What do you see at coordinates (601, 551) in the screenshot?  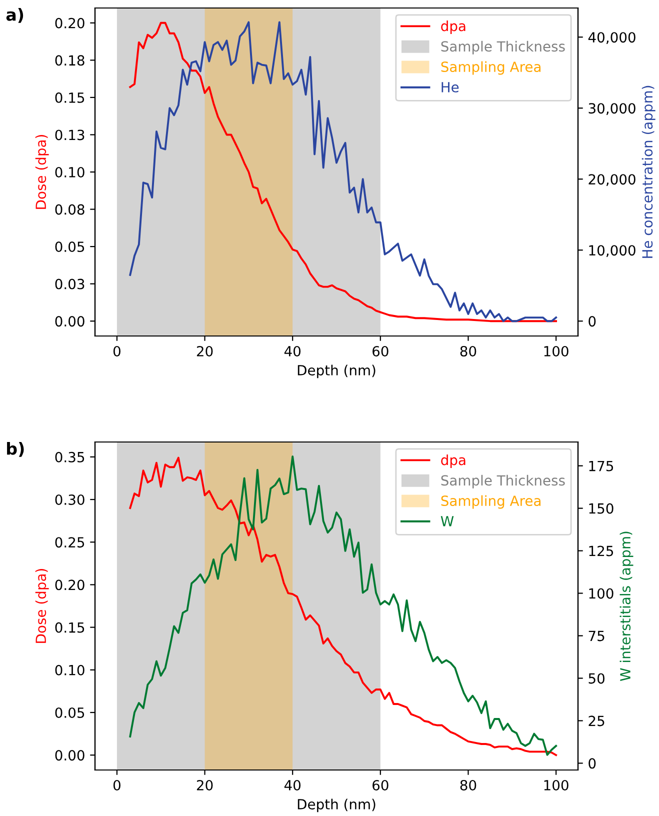 I see `y2-tick-label: 125` at bounding box center [601, 551].